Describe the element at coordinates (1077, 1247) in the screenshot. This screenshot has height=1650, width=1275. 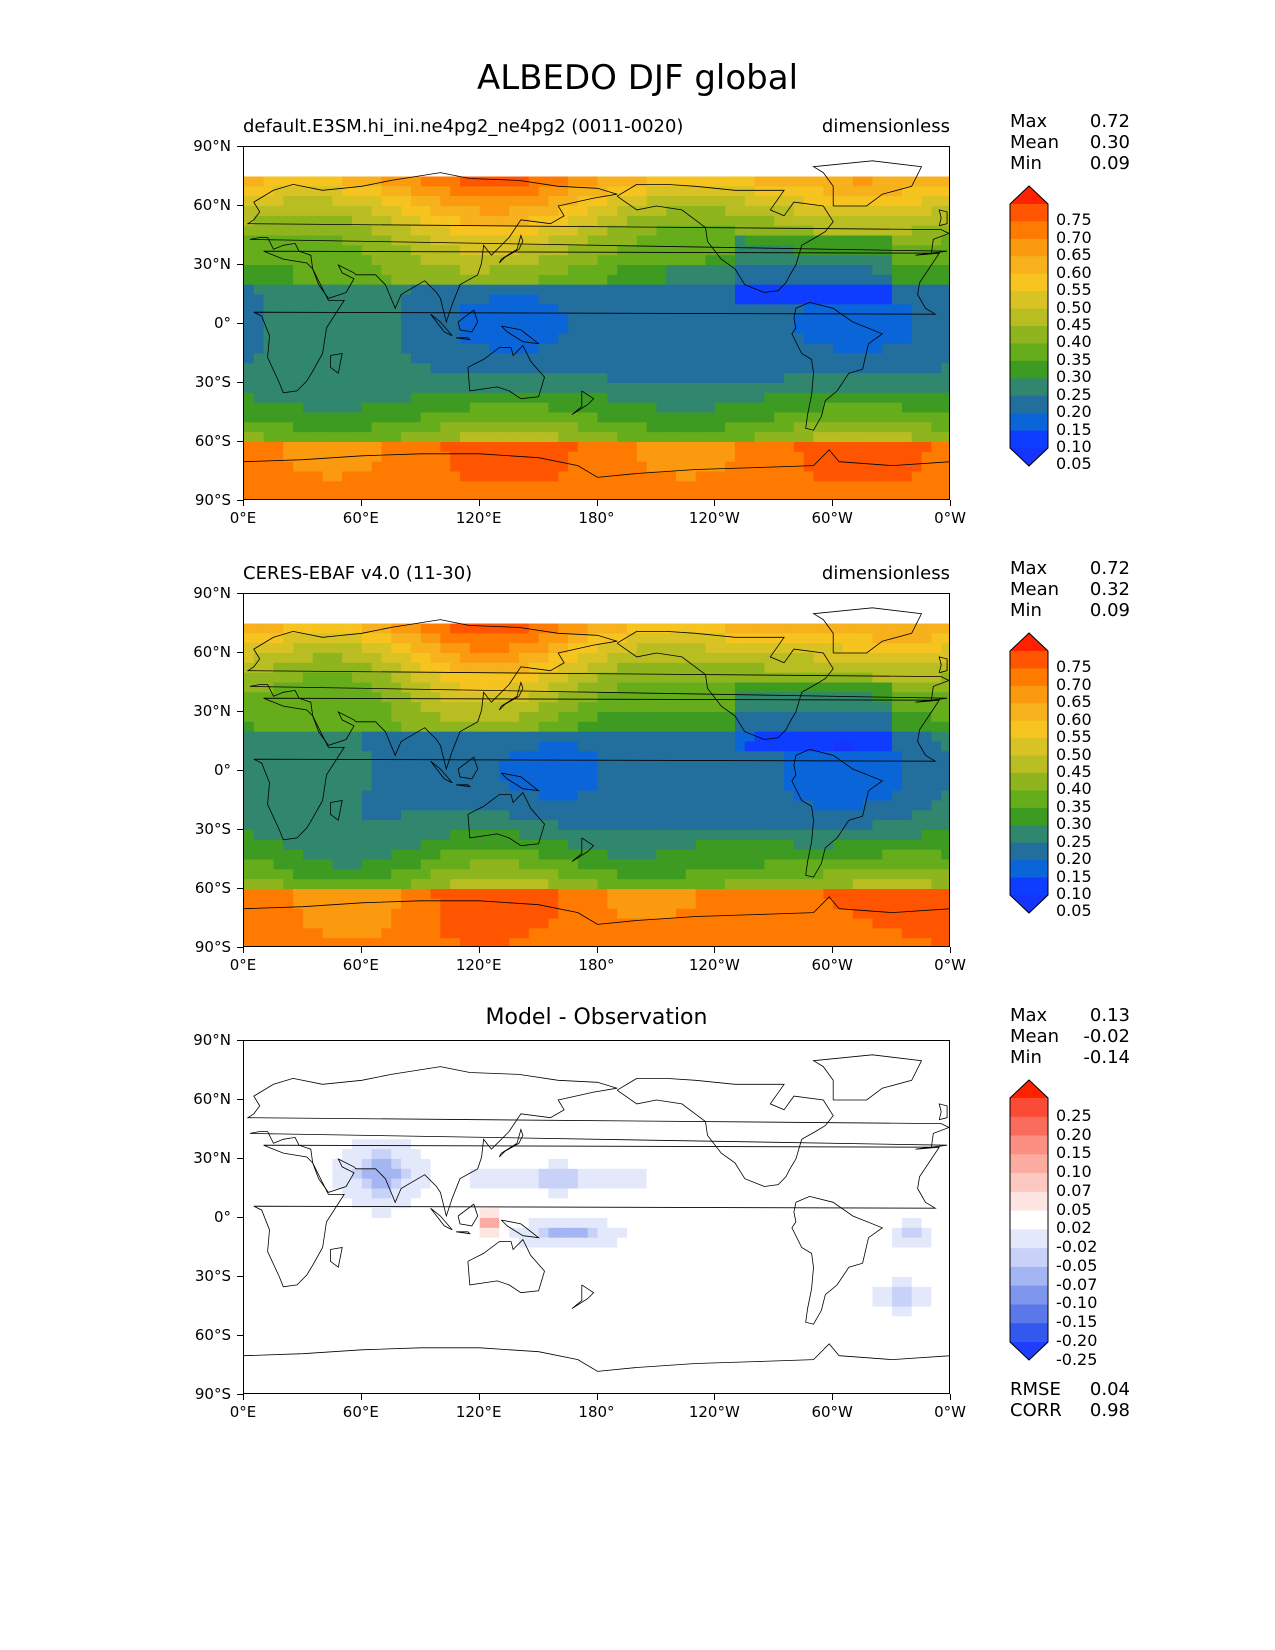
I see `colorbar-tick-label: -0.02` at that location.